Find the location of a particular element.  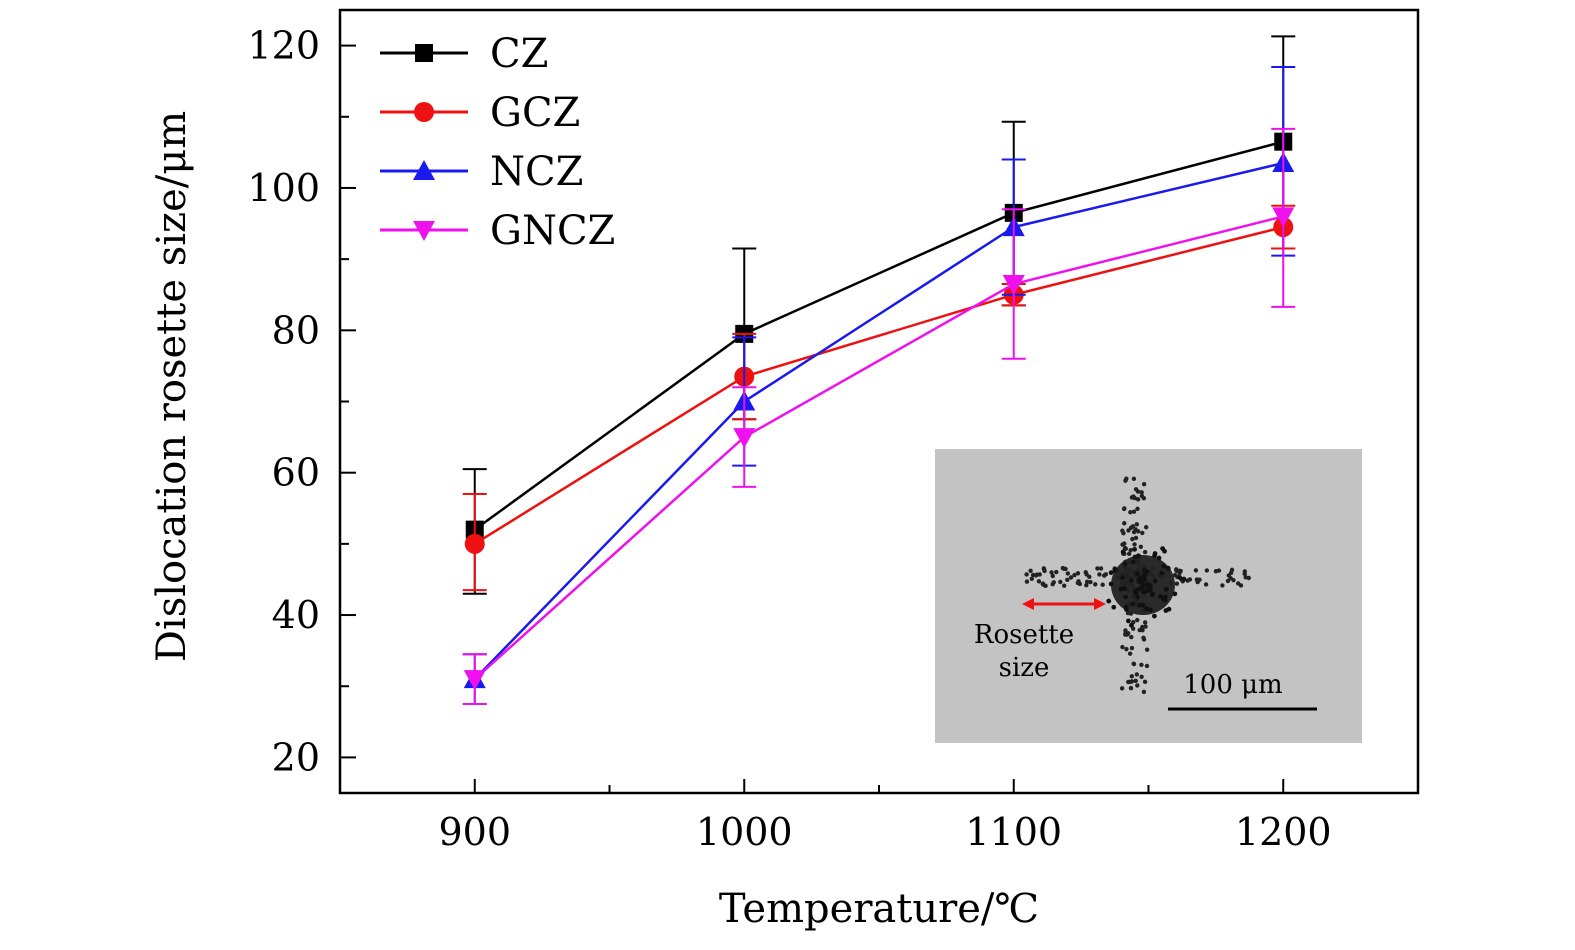

y-axis-label: Dislocation rosette size/μm is located at coordinates (172, 386).